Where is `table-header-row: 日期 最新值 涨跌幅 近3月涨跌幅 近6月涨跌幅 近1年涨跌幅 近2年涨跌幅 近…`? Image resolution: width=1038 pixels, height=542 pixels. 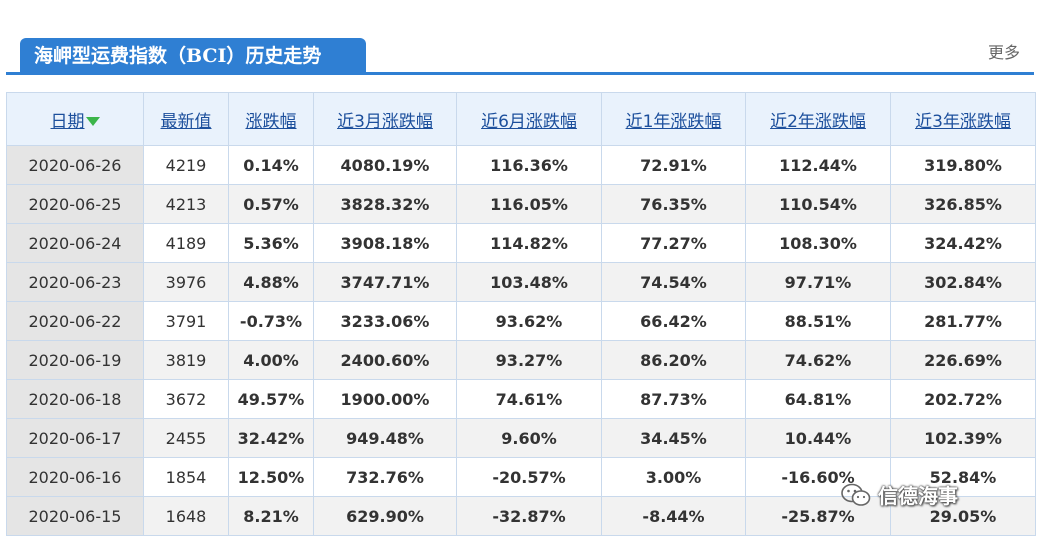
table-header-row: 日期 最新值 涨跌幅 近3月涨跌幅 近6月涨跌幅 近1年涨跌幅 近2年涨跌幅 近… is located at coordinates (521, 119).